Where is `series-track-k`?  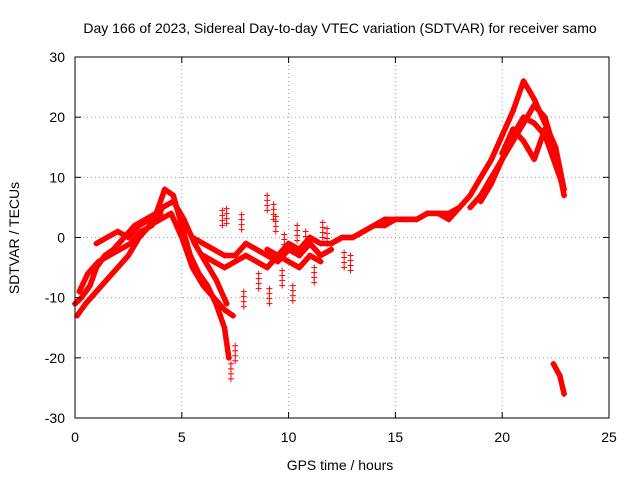
series-track-k is located at coordinates (523, 144).